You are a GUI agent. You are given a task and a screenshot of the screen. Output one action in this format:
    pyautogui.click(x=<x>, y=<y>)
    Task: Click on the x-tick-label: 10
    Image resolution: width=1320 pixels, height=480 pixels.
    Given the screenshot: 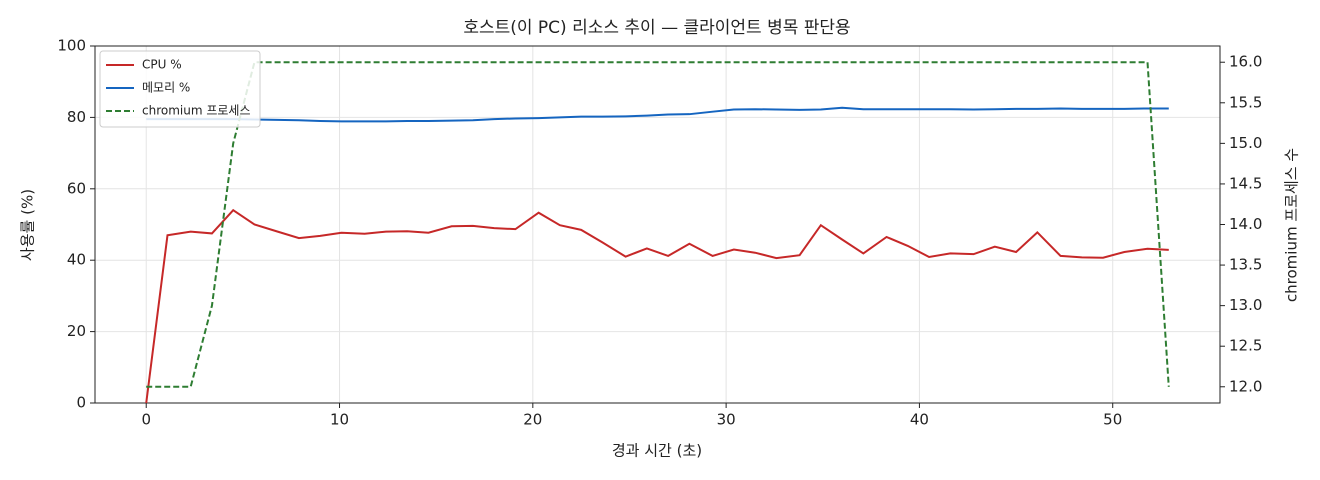 What is the action you would take?
    pyautogui.click(x=339, y=420)
    